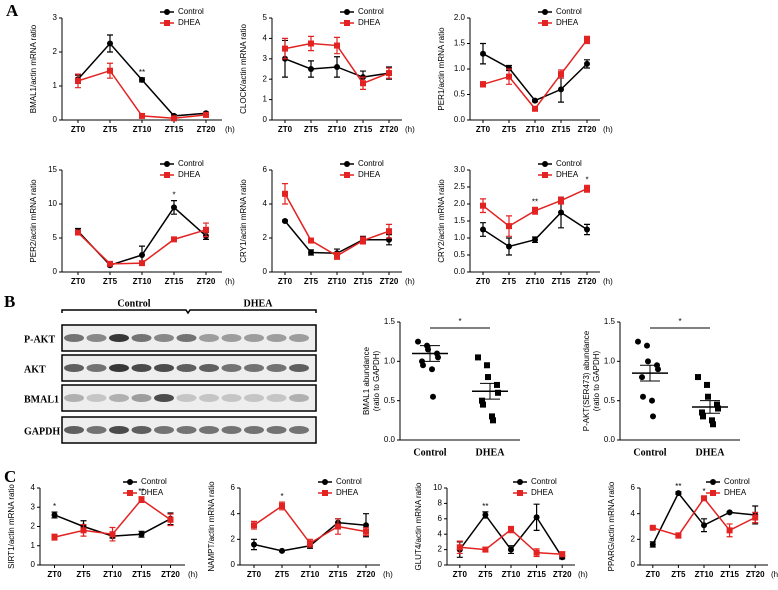 This screenshot has width=778, height=590. I want to click on blot-group: DHEA, so click(259, 303).